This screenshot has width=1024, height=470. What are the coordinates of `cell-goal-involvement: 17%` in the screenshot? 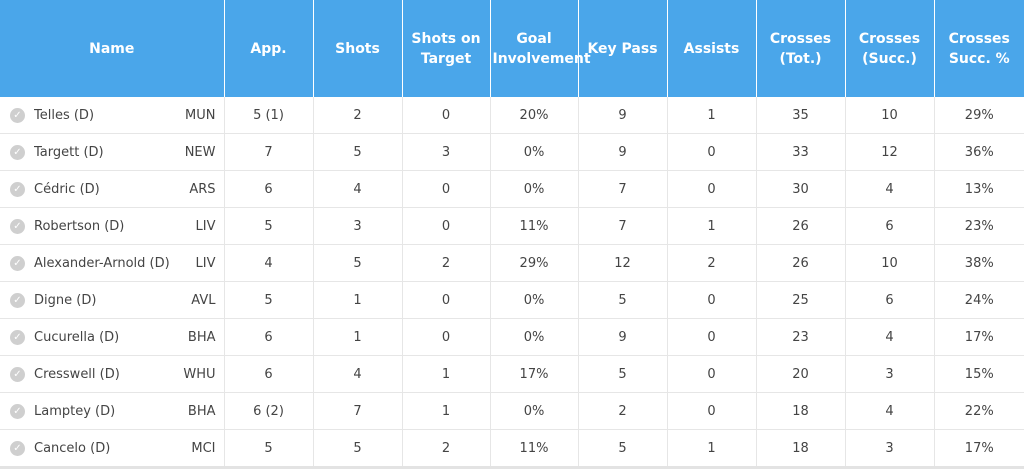 It's located at (534, 374).